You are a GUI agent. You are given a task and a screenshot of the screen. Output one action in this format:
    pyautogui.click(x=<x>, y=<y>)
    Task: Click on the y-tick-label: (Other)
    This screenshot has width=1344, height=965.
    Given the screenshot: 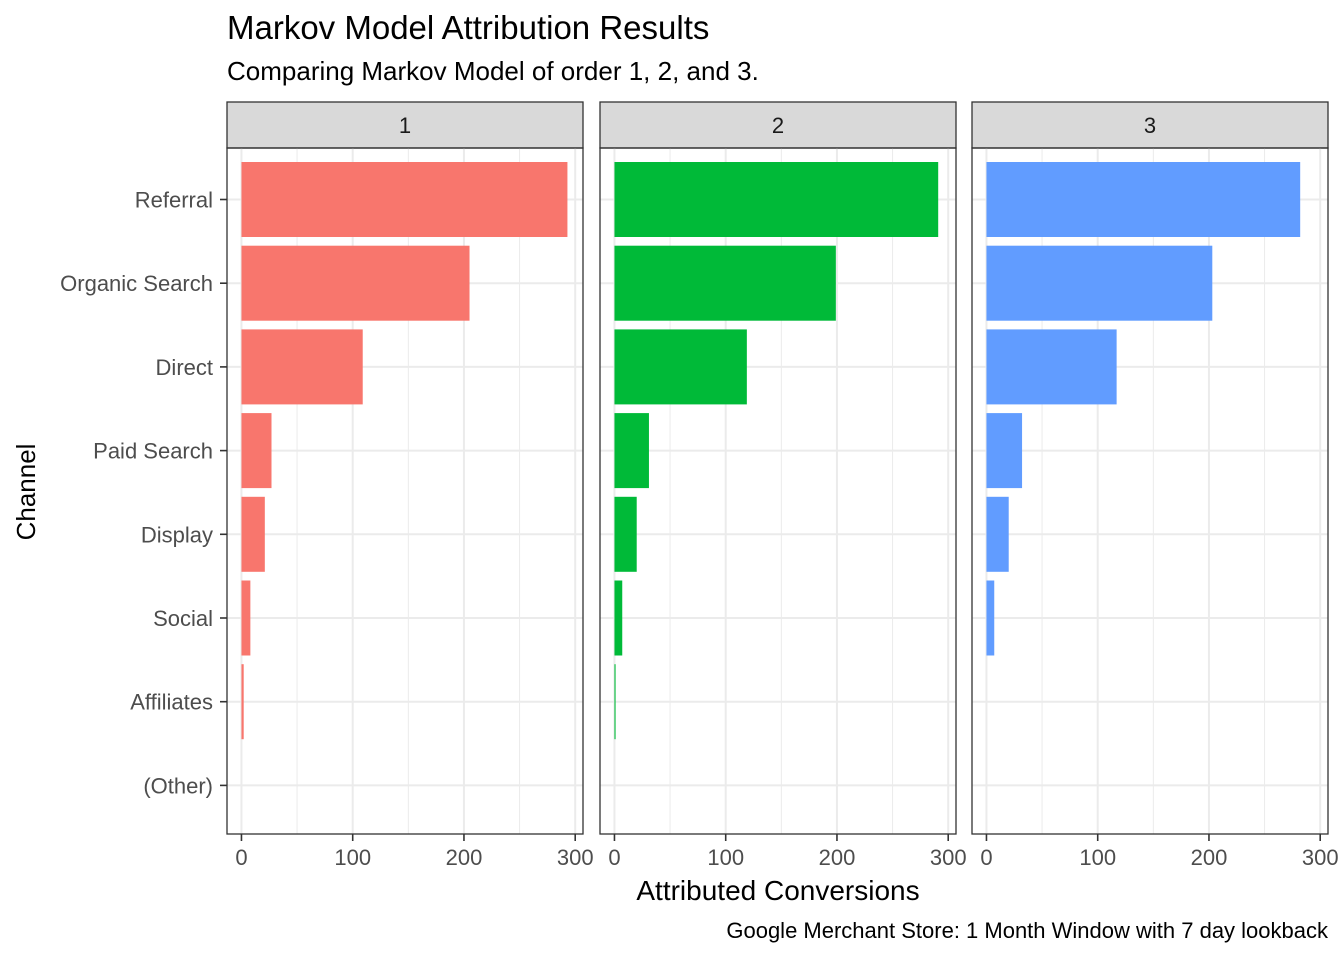 What is the action you would take?
    pyautogui.click(x=178, y=785)
    